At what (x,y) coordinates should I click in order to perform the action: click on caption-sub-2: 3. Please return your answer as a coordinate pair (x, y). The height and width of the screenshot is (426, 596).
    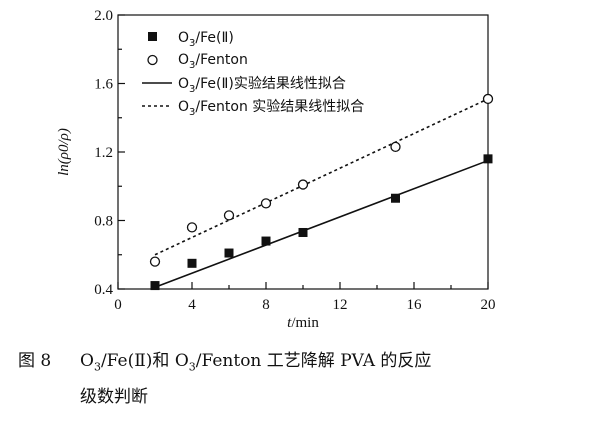
    Looking at the image, I should click on (192, 367).